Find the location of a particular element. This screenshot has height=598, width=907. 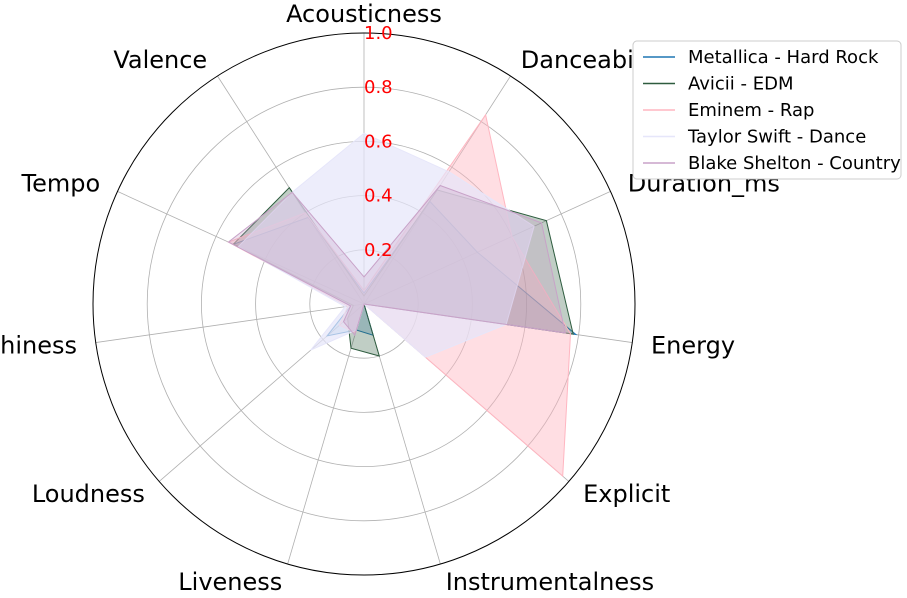

axis-label: Explicit is located at coordinates (626, 494).